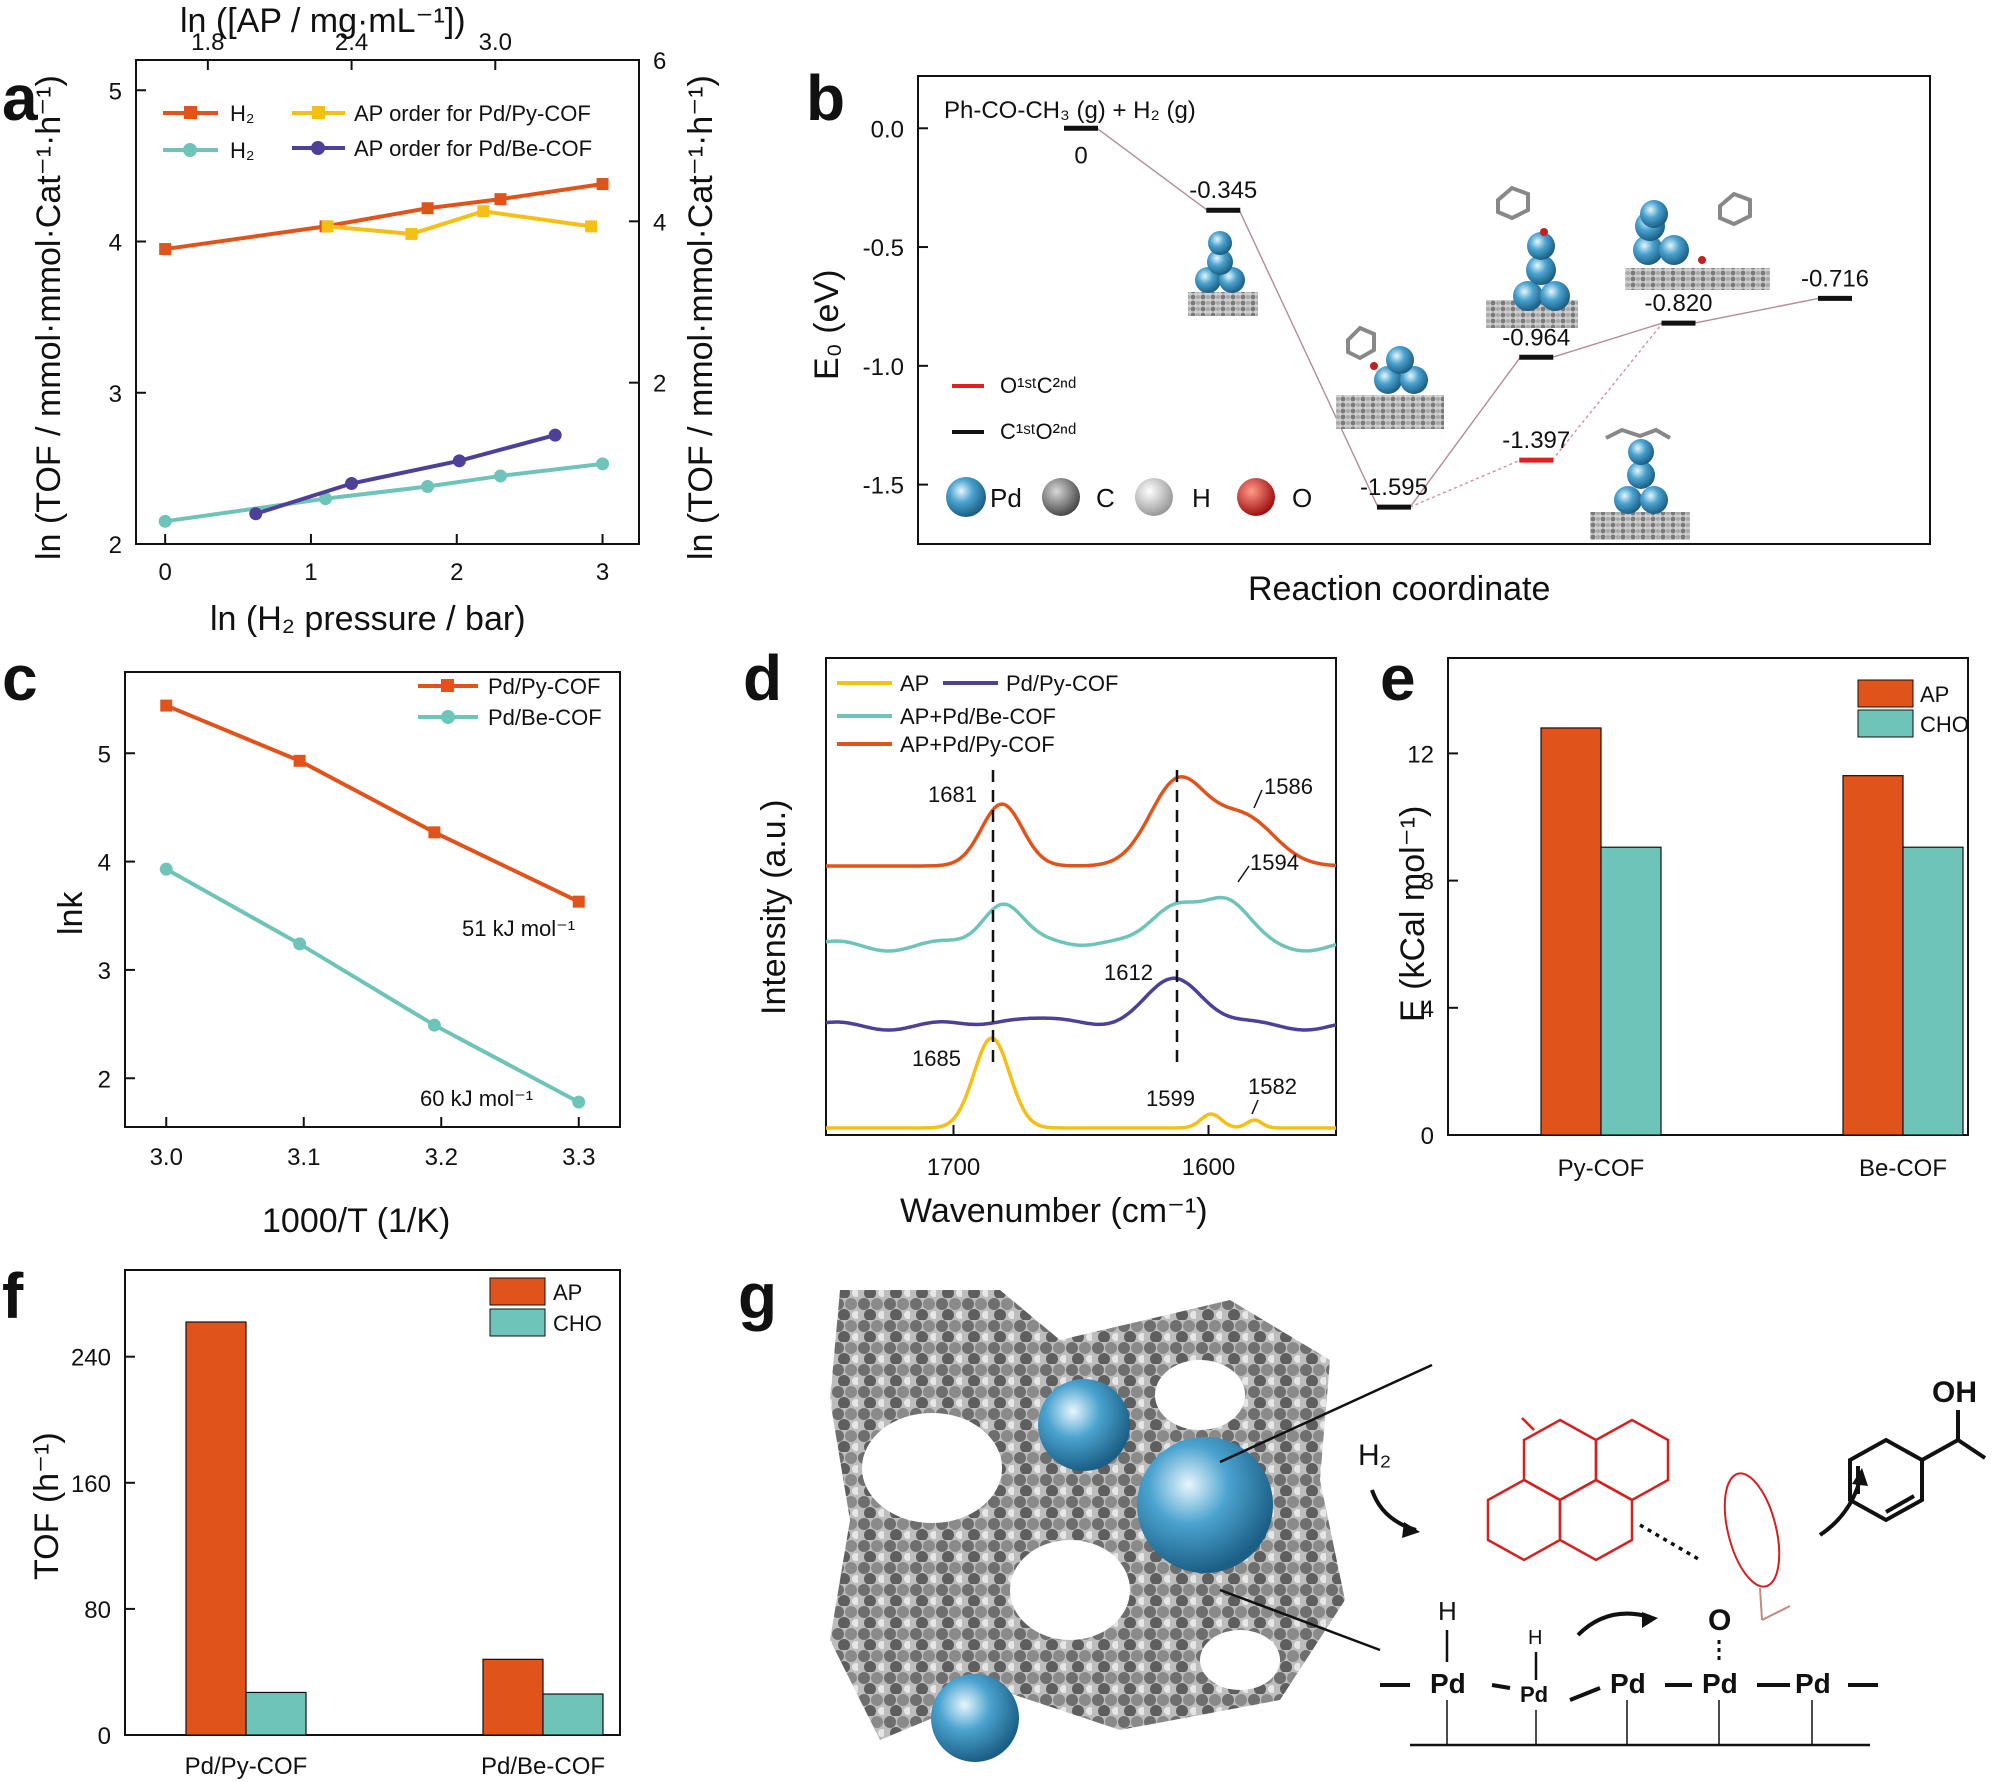  Describe the element at coordinates (1917, 1466) in the screenshot. I see `product-1-phenylethanol` at that location.